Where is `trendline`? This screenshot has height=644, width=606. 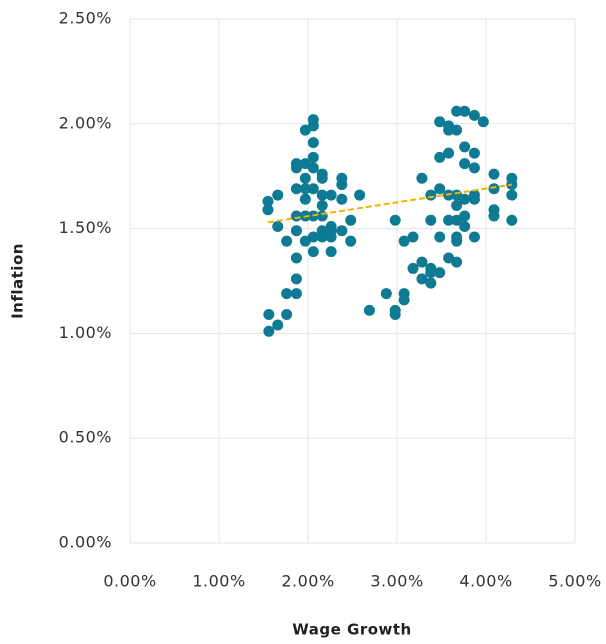 trendline is located at coordinates (389, 203).